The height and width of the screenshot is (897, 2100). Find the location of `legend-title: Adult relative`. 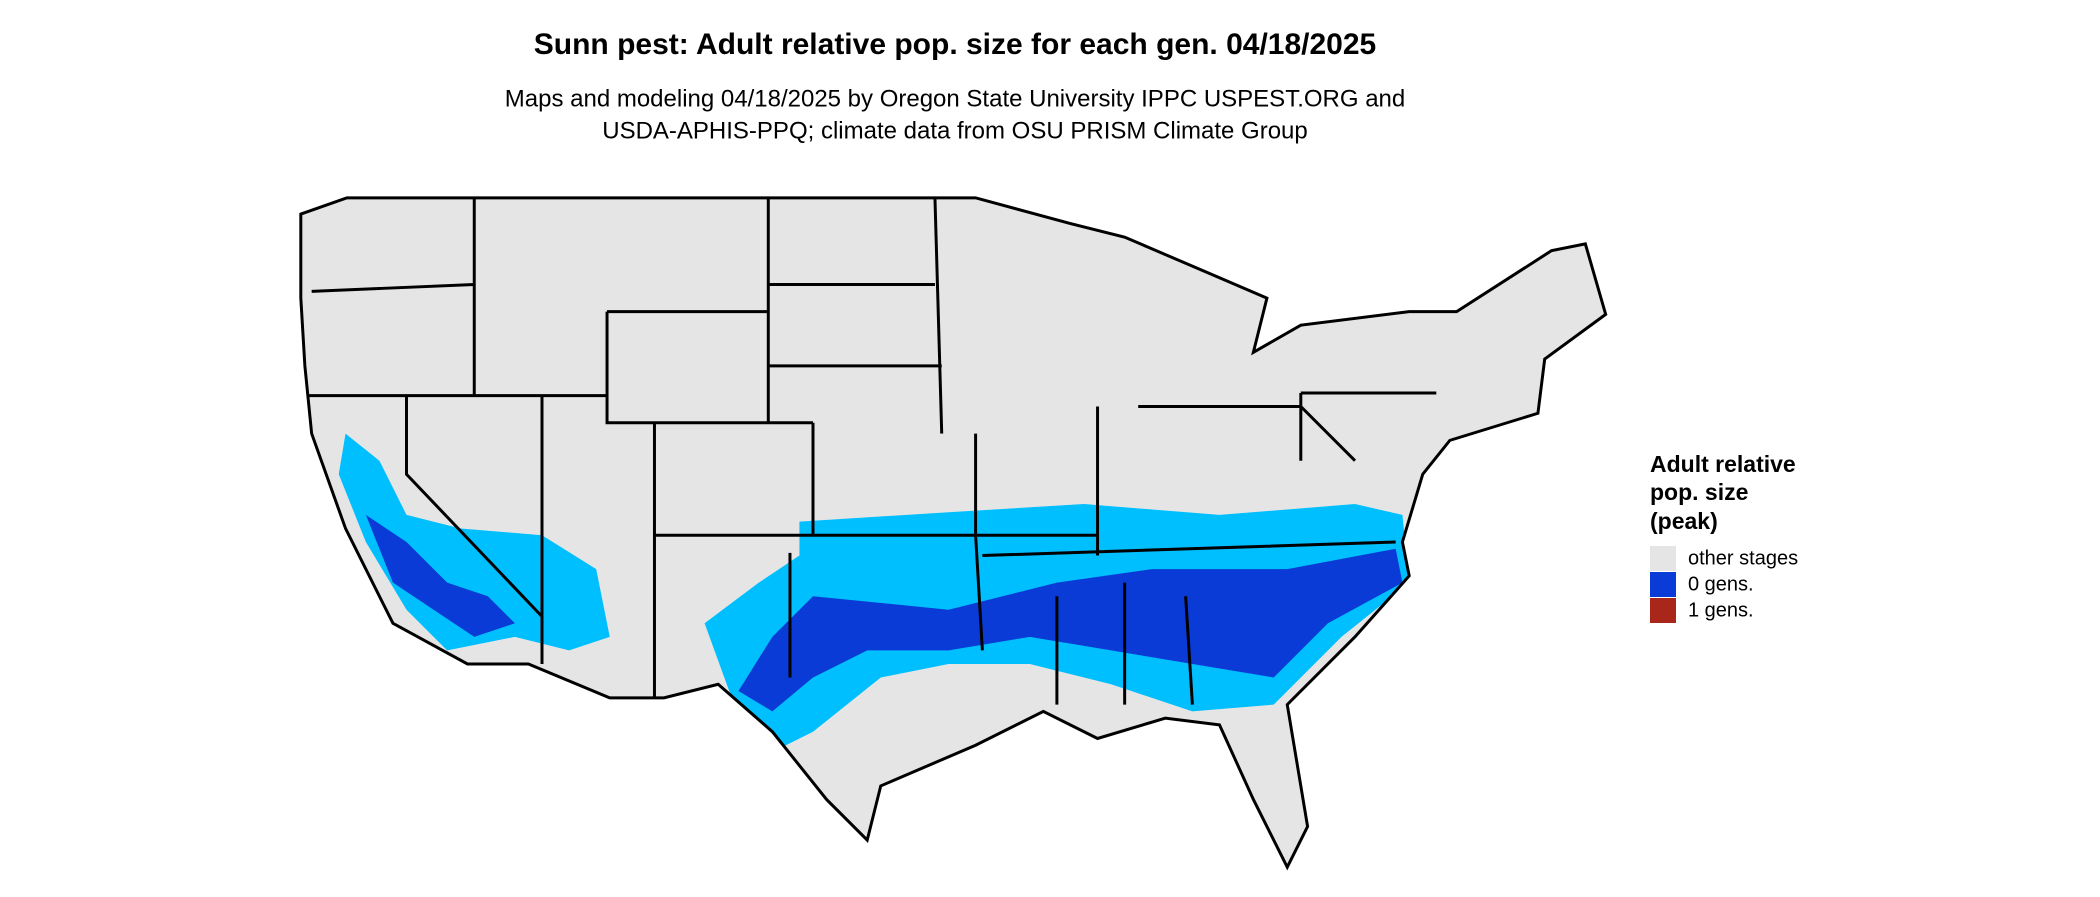

legend-title: Adult relative is located at coordinates (1723, 464).